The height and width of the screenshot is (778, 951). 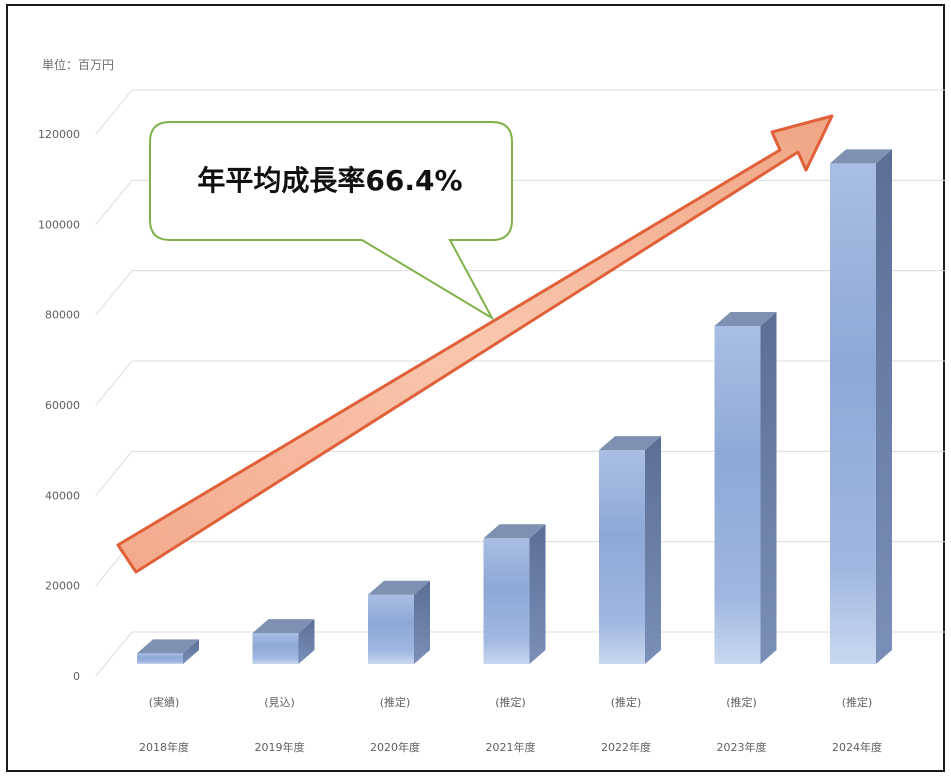 I want to click on y-axis-ticks: 0 20000 40000 60000 80000 100000 120000, so click(x=59, y=405).